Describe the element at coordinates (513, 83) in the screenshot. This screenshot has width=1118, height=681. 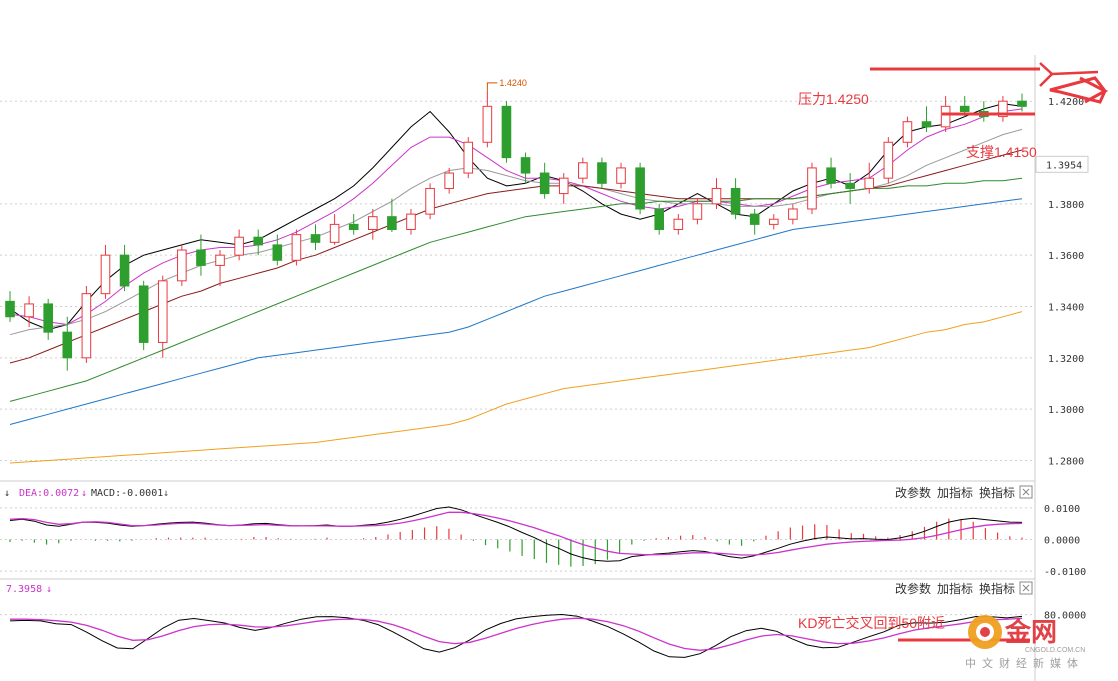
I see `peak-price-label: 1.4240` at that location.